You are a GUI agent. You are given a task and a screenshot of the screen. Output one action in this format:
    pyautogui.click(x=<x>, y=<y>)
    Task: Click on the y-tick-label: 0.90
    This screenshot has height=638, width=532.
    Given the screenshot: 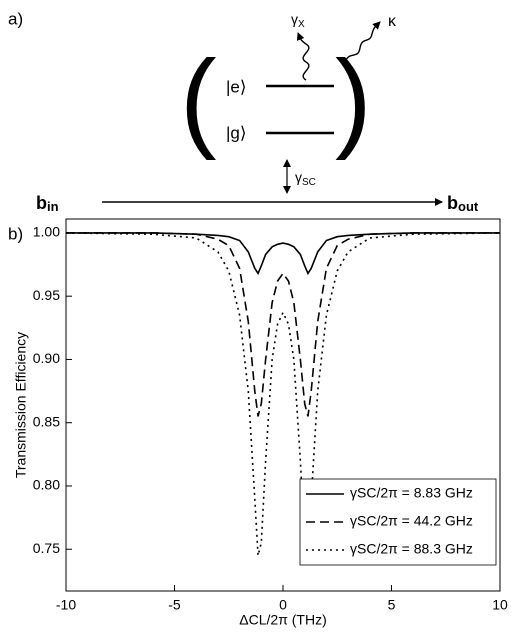 What is the action you would take?
    pyautogui.click(x=46, y=358)
    